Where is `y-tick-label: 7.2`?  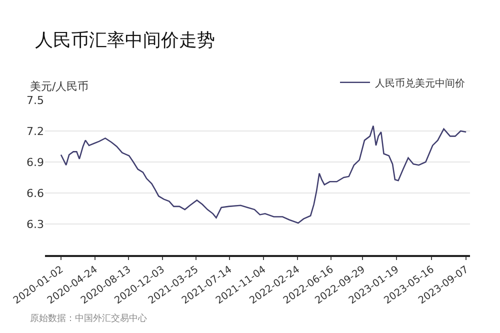 y-tick-label: 7.2 is located at coordinates (35, 131).